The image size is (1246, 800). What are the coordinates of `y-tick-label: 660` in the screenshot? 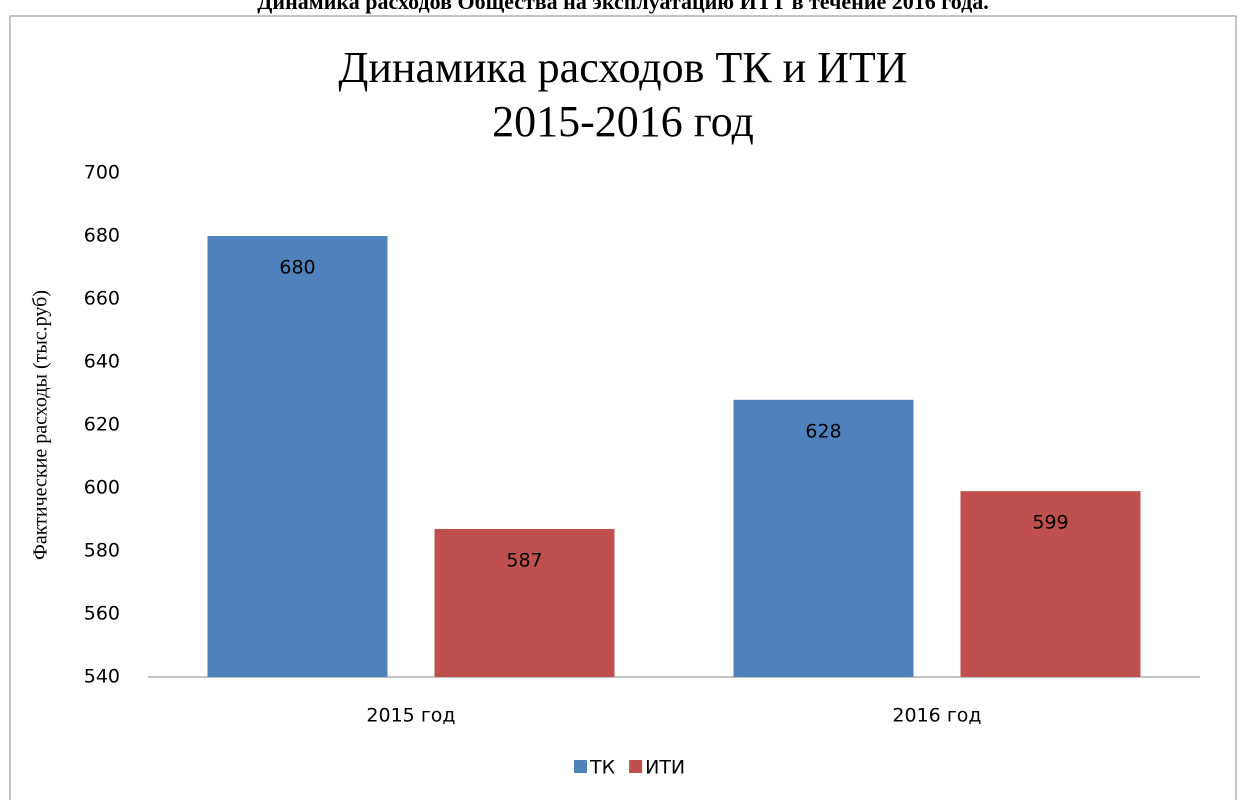 It's located at (102, 299).